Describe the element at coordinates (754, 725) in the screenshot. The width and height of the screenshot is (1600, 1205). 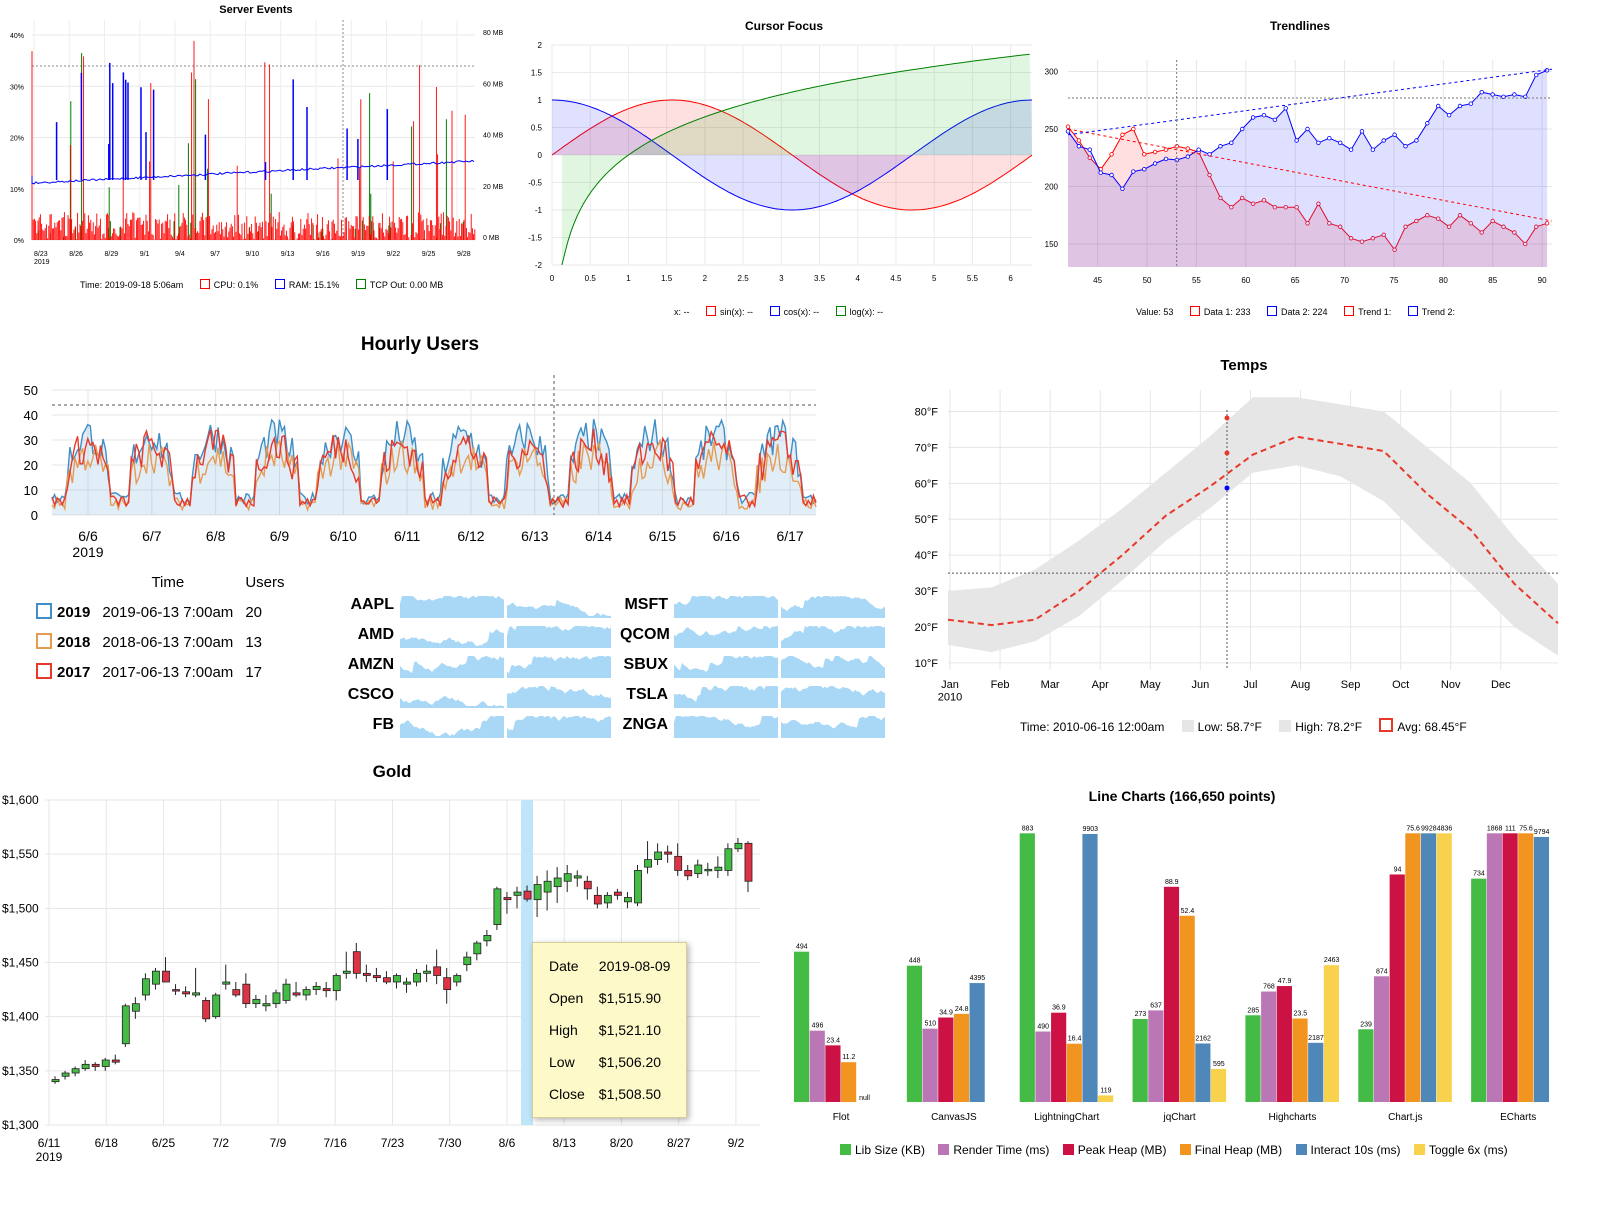
I see `sparkline-row: ZNGA` at that location.